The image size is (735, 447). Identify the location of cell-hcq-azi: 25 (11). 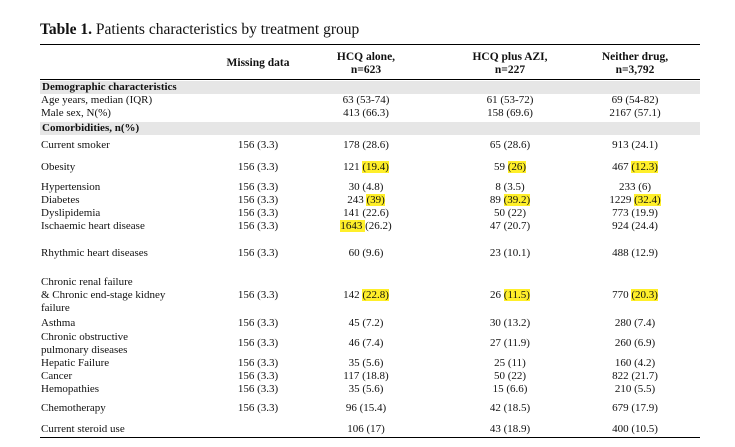
(510, 363).